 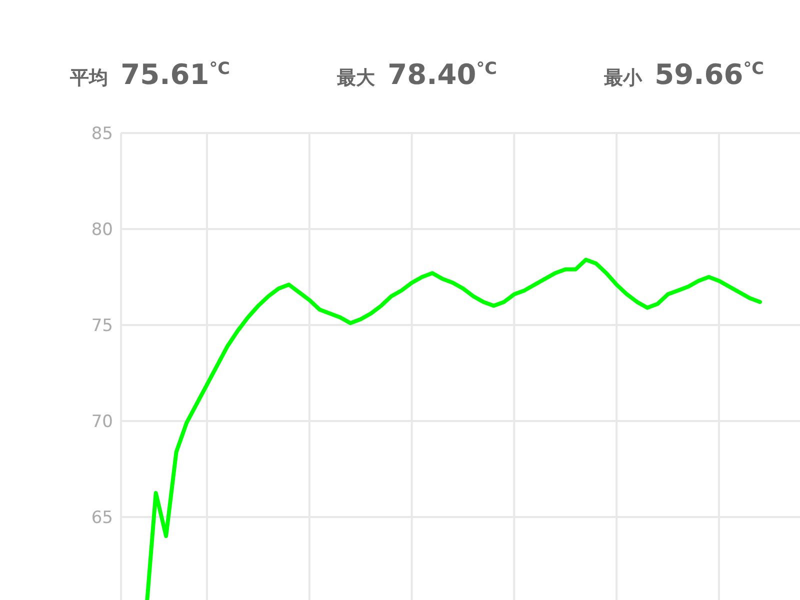 What do you see at coordinates (102, 326) in the screenshot?
I see `y-tick-label: 75` at bounding box center [102, 326].